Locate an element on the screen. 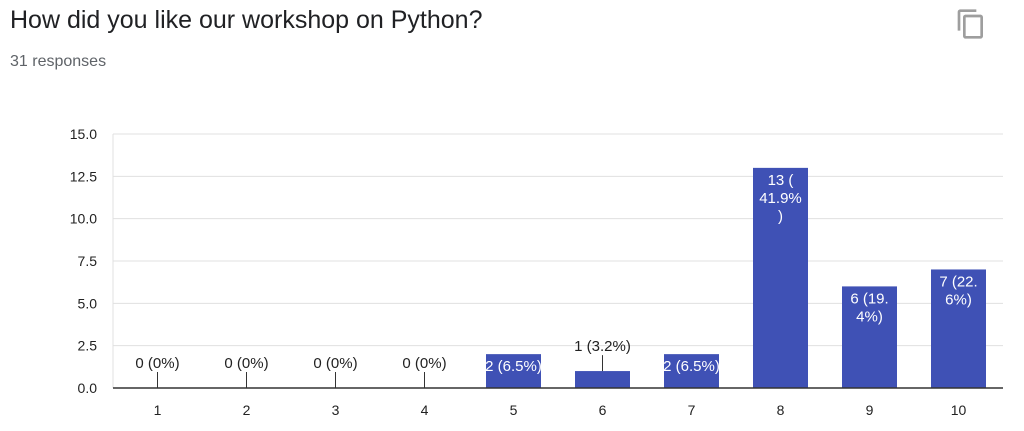 This screenshot has height=431, width=1024. data-label: 4%) is located at coordinates (869, 316).